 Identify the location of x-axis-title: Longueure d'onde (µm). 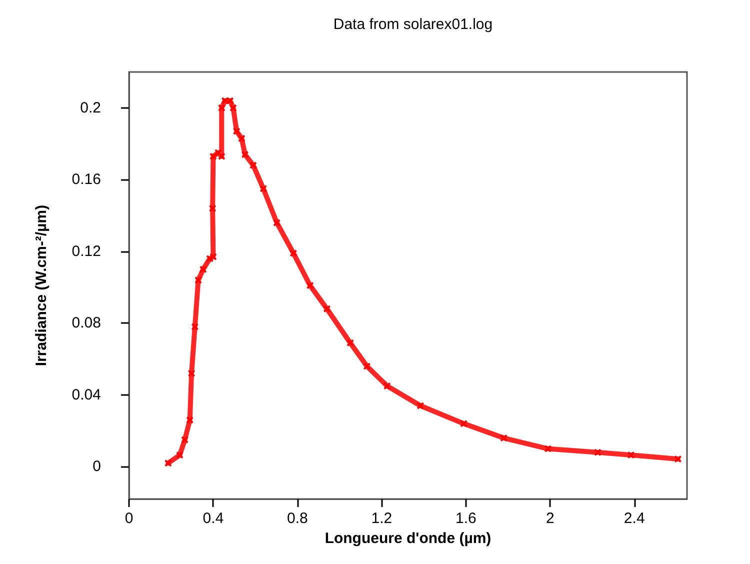
(408, 538).